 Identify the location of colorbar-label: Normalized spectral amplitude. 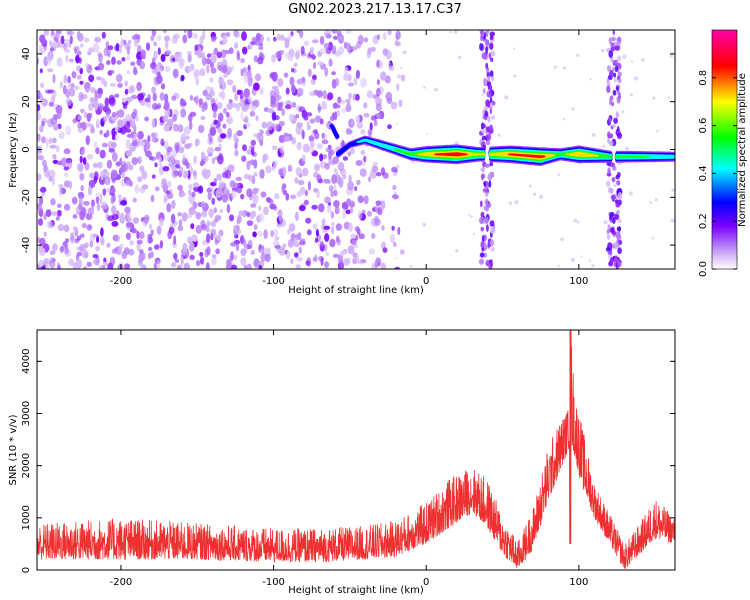
(742, 150).